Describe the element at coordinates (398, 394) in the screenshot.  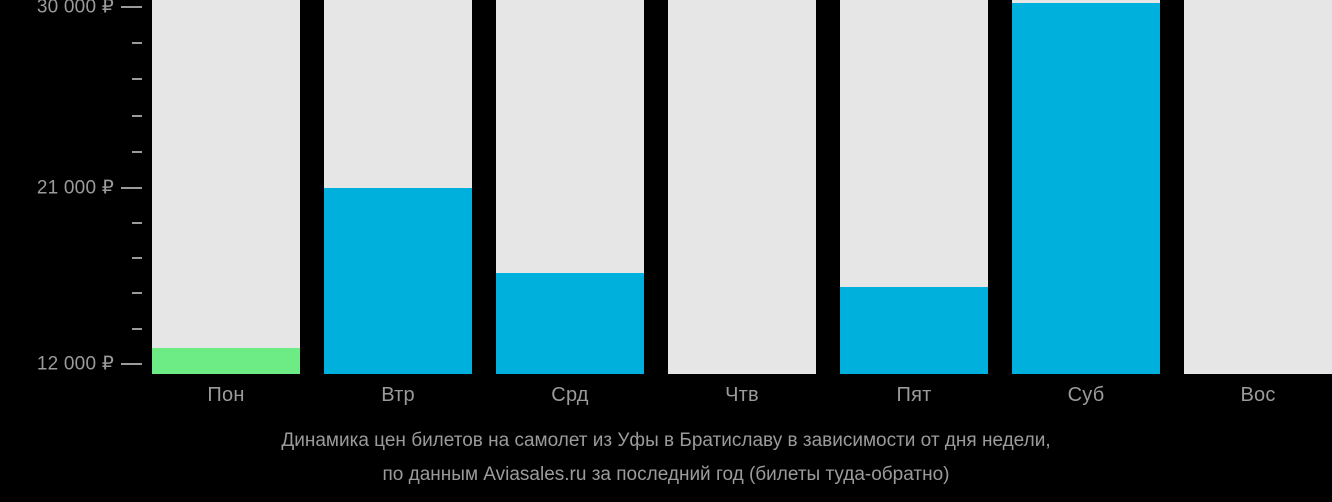
I see `x-axis-label-vtr: Втр` at that location.